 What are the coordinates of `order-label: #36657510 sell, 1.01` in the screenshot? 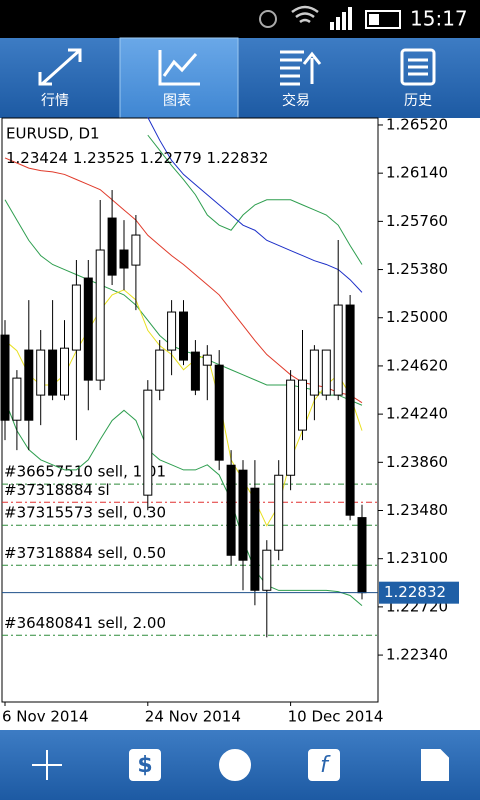 It's located at (85, 472).